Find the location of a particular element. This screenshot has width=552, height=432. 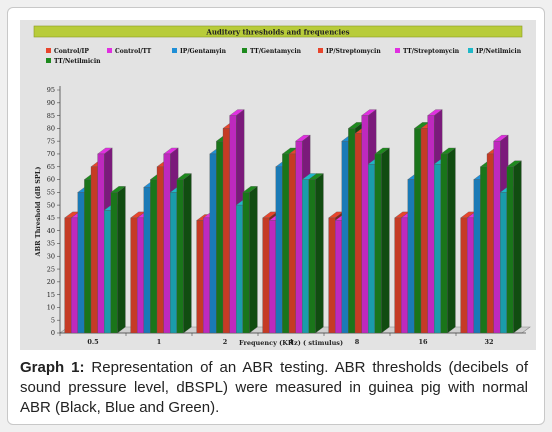

y-tick-label: 20 is located at coordinates (51, 282).